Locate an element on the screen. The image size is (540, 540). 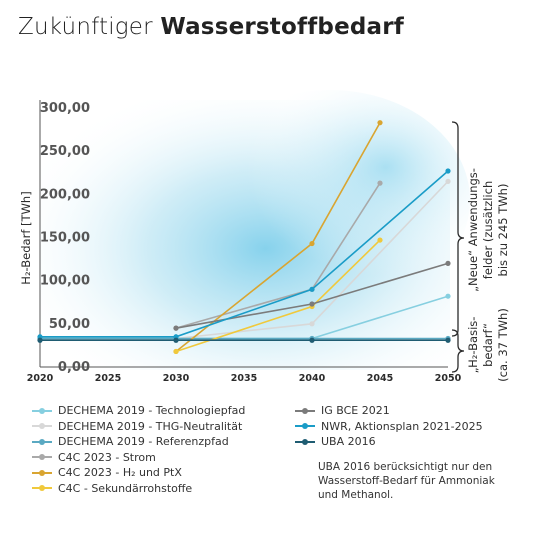
legend-item: DECHEMA 2019 - Technologiepfad is located at coordinates (138, 410).